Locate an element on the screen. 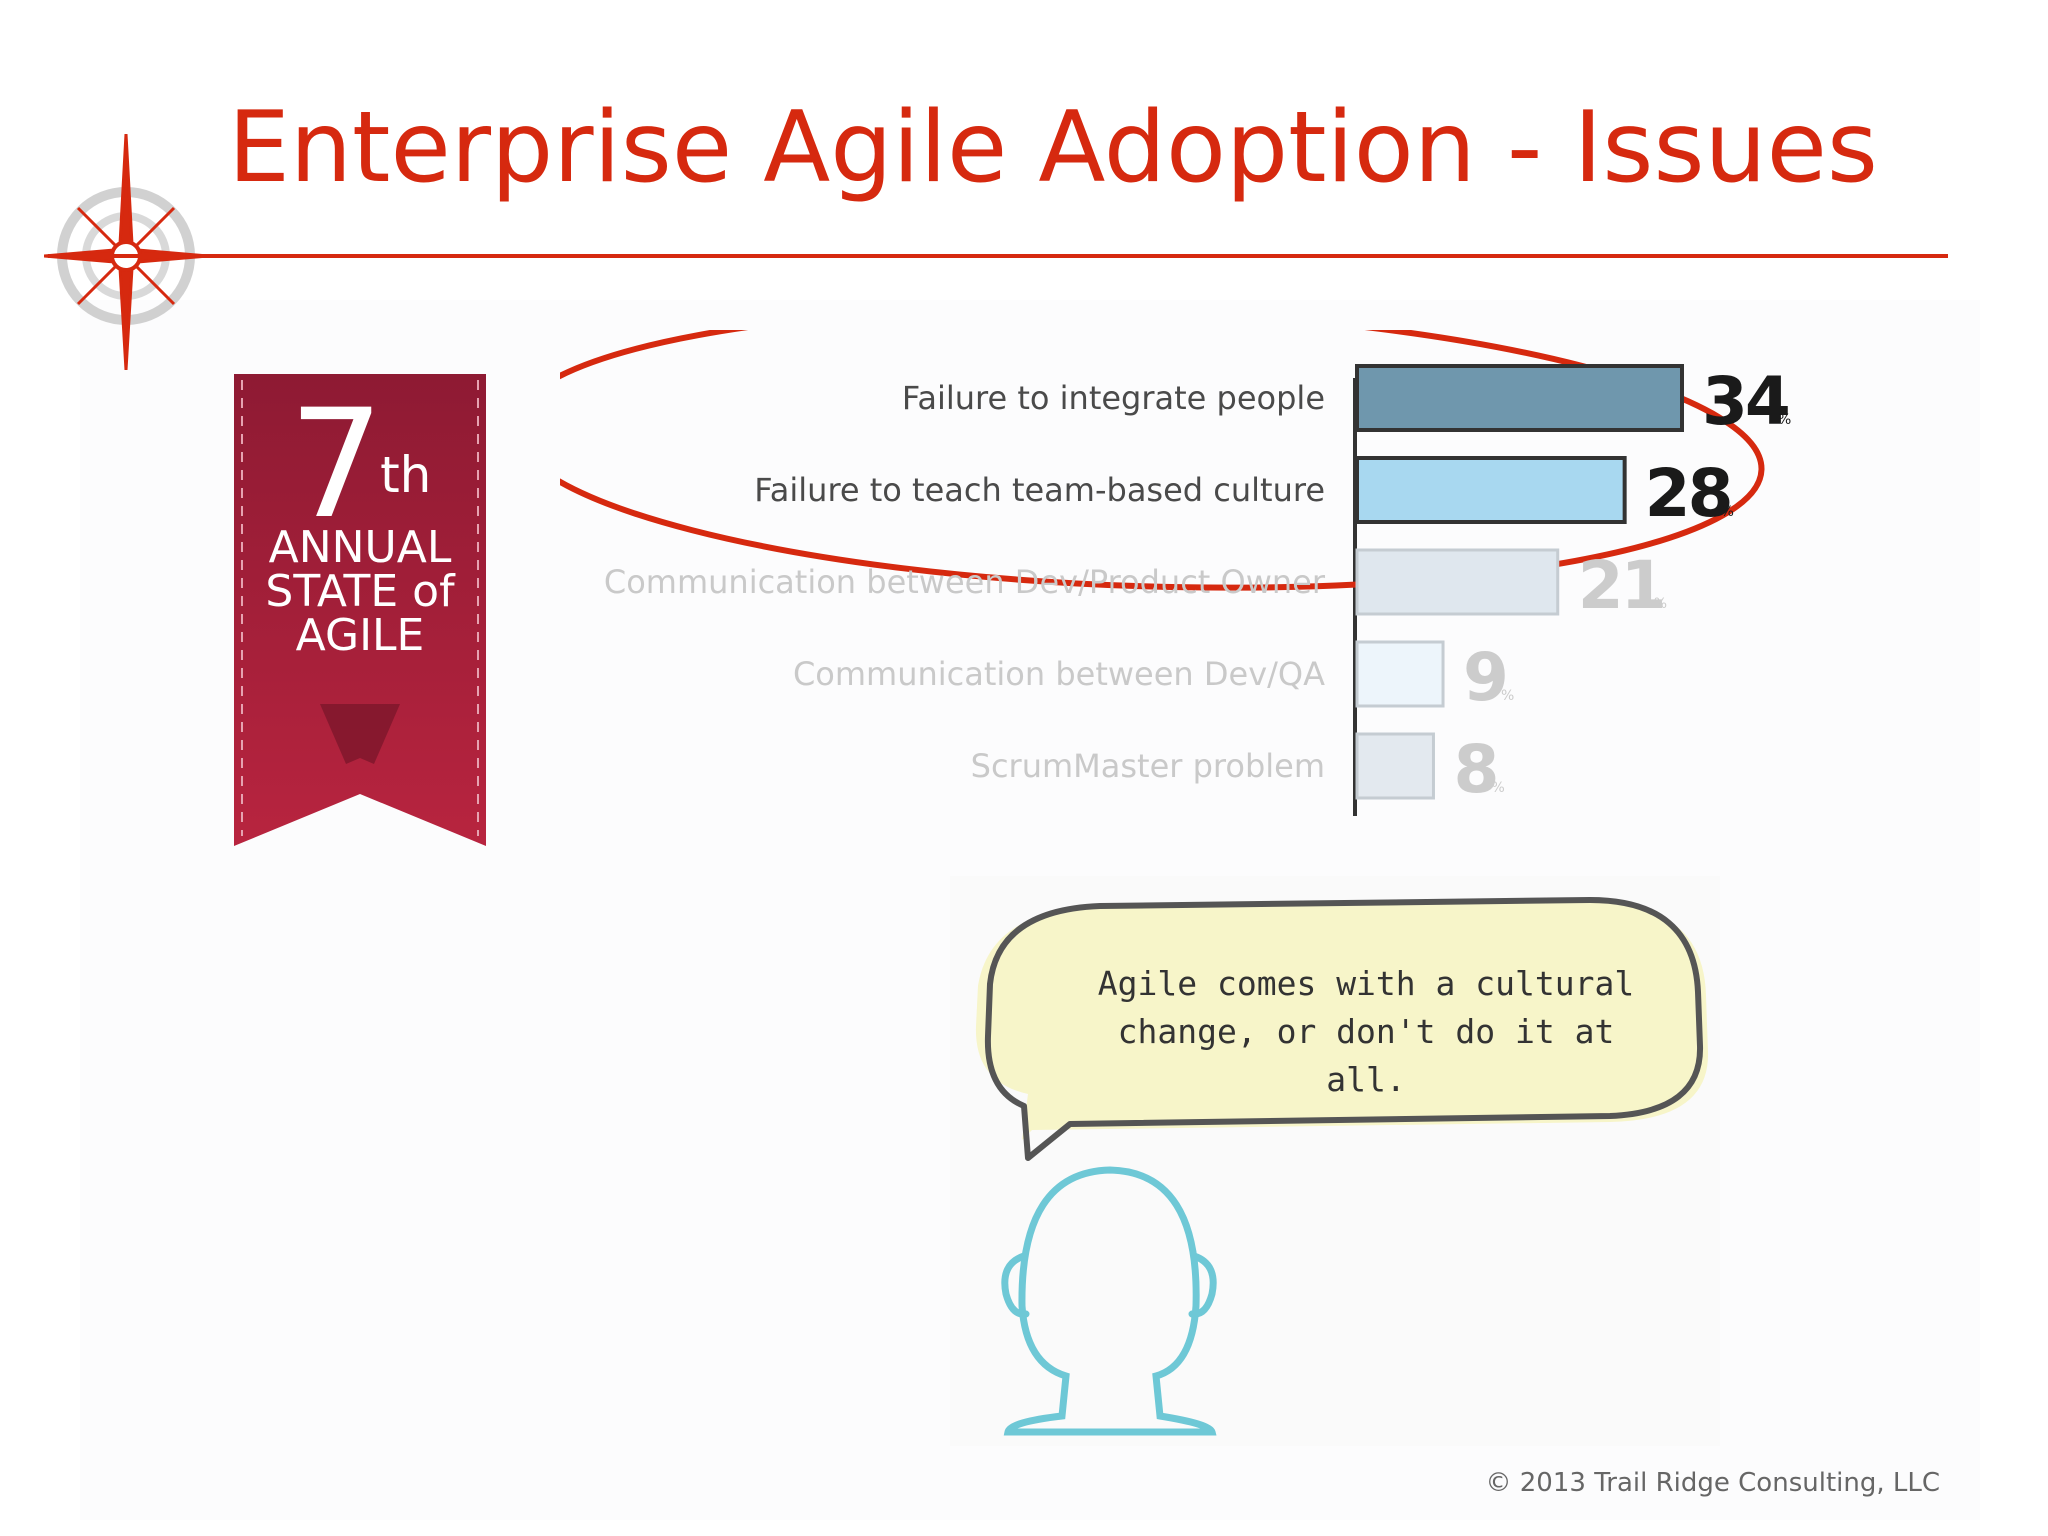 This screenshot has width=2048, height=1536. badge-ordinal: 7th is located at coordinates (360, 465).